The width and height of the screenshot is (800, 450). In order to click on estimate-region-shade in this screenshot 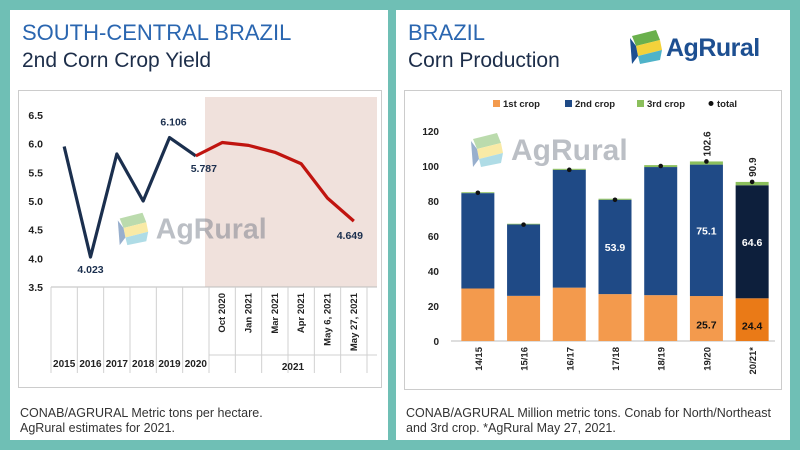, I will do `click(291, 192)`.